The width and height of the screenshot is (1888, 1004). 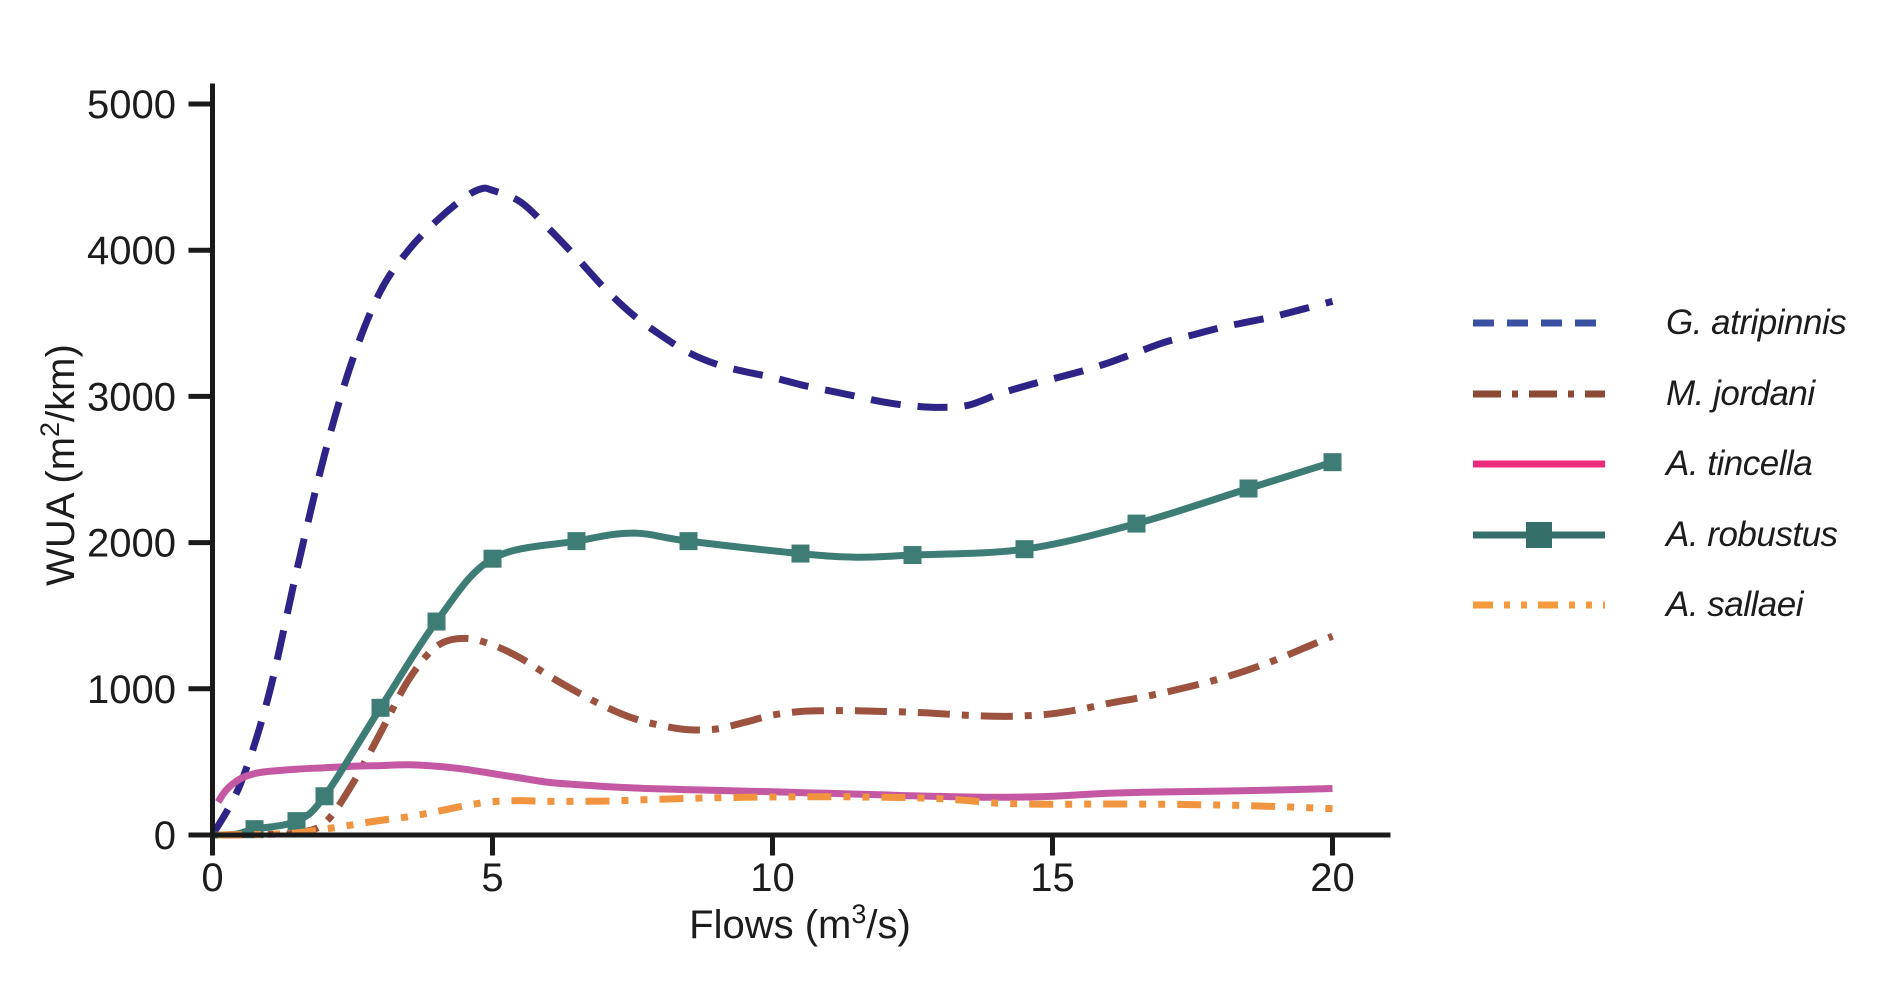 What do you see at coordinates (131, 544) in the screenshot?
I see `y-tick-label: 2000` at bounding box center [131, 544].